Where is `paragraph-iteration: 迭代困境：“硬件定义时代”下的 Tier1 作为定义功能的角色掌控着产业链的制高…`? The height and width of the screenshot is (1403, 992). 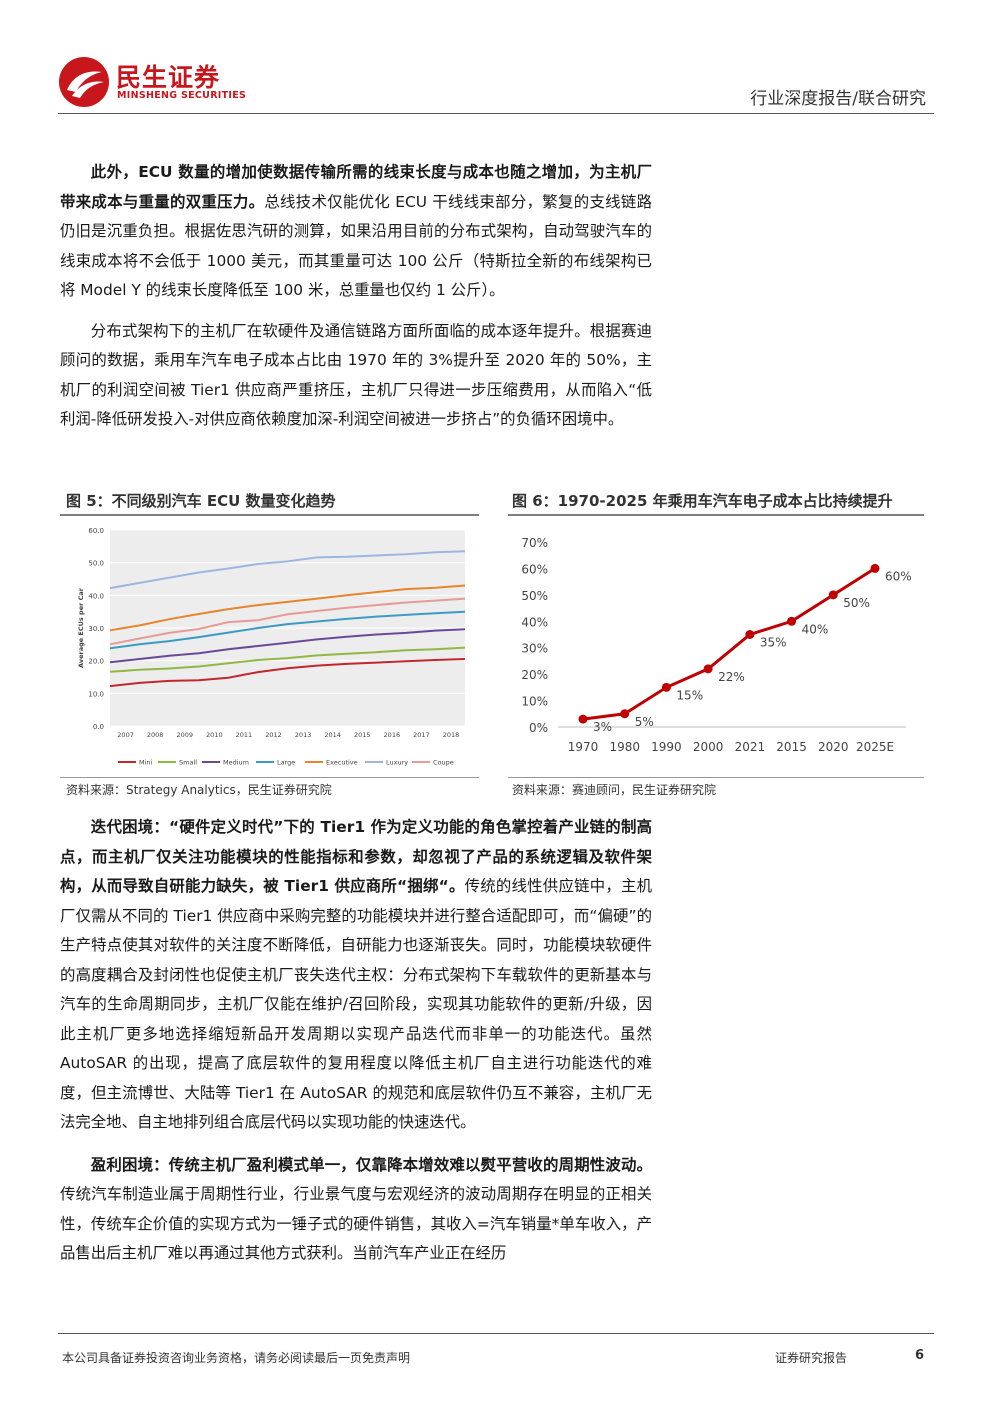 paragraph-iteration: 迭代困境：“硬件定义时代”下的 Tier1 作为定义功能的角色掌控着产业链的制高… is located at coordinates (356, 975).